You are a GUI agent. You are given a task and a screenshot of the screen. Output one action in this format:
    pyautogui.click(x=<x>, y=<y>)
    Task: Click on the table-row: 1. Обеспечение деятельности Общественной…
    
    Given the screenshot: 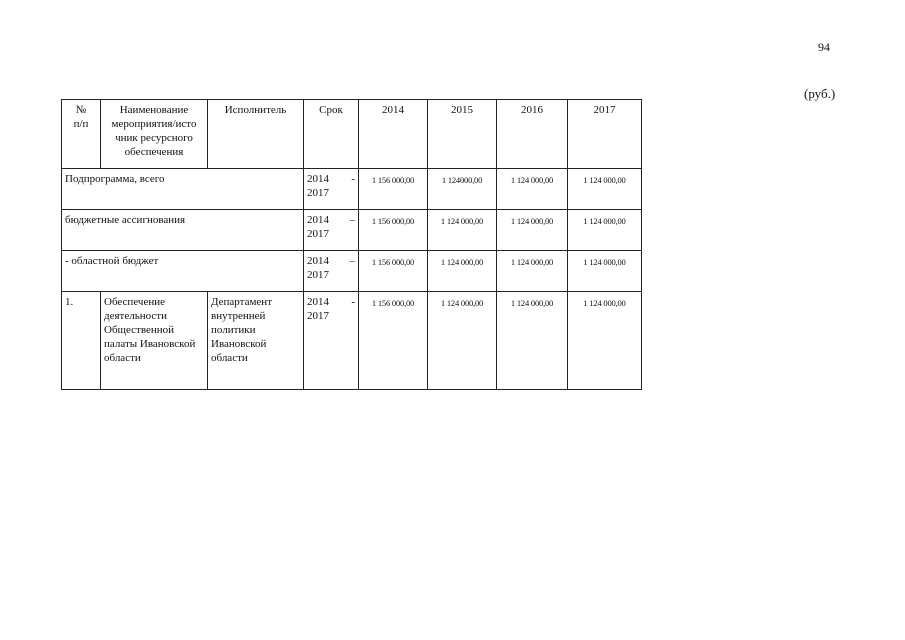 What is the action you would take?
    pyautogui.click(x=351, y=340)
    